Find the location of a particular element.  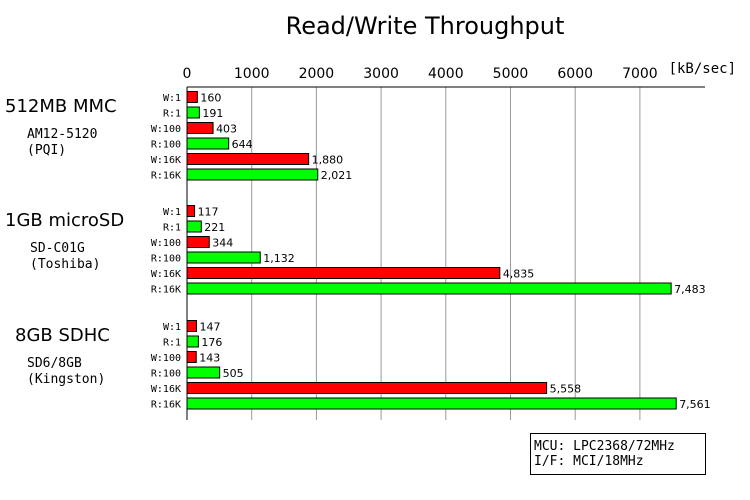

data-label: 644 is located at coordinates (242, 144).